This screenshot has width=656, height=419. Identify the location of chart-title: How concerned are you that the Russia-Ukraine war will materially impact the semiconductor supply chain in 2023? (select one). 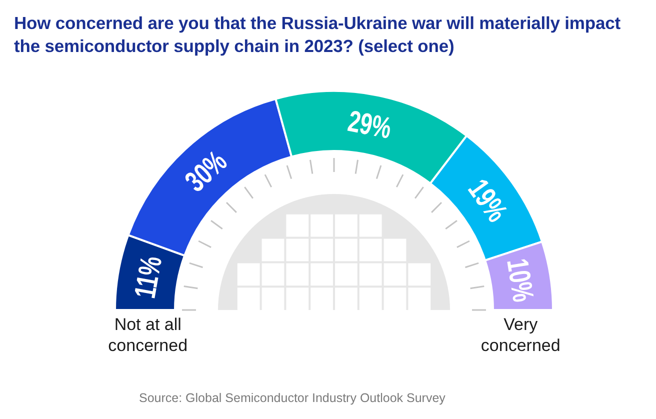
(318, 34).